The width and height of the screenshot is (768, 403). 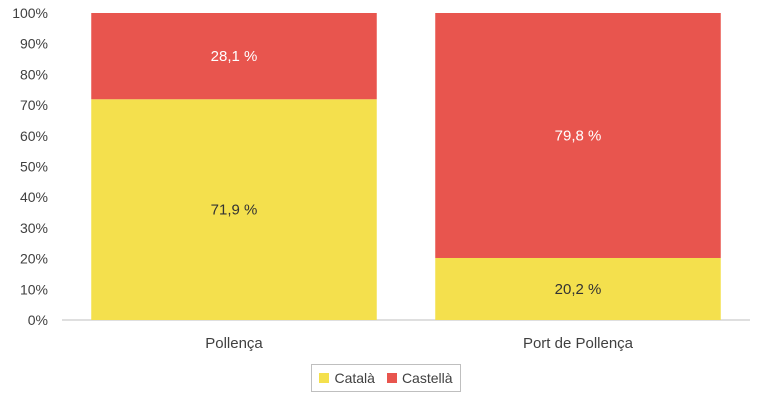 I want to click on legend-swatch-catala, so click(x=324, y=378).